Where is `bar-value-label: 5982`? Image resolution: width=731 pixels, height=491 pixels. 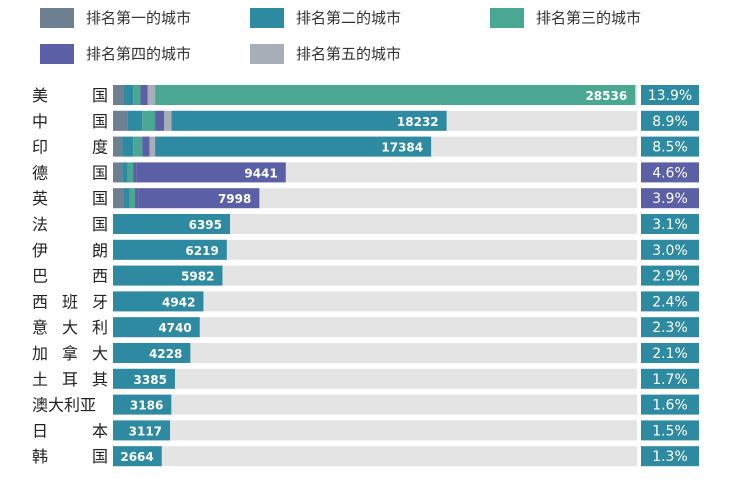 bar-value-label: 5982 is located at coordinates (197, 277).